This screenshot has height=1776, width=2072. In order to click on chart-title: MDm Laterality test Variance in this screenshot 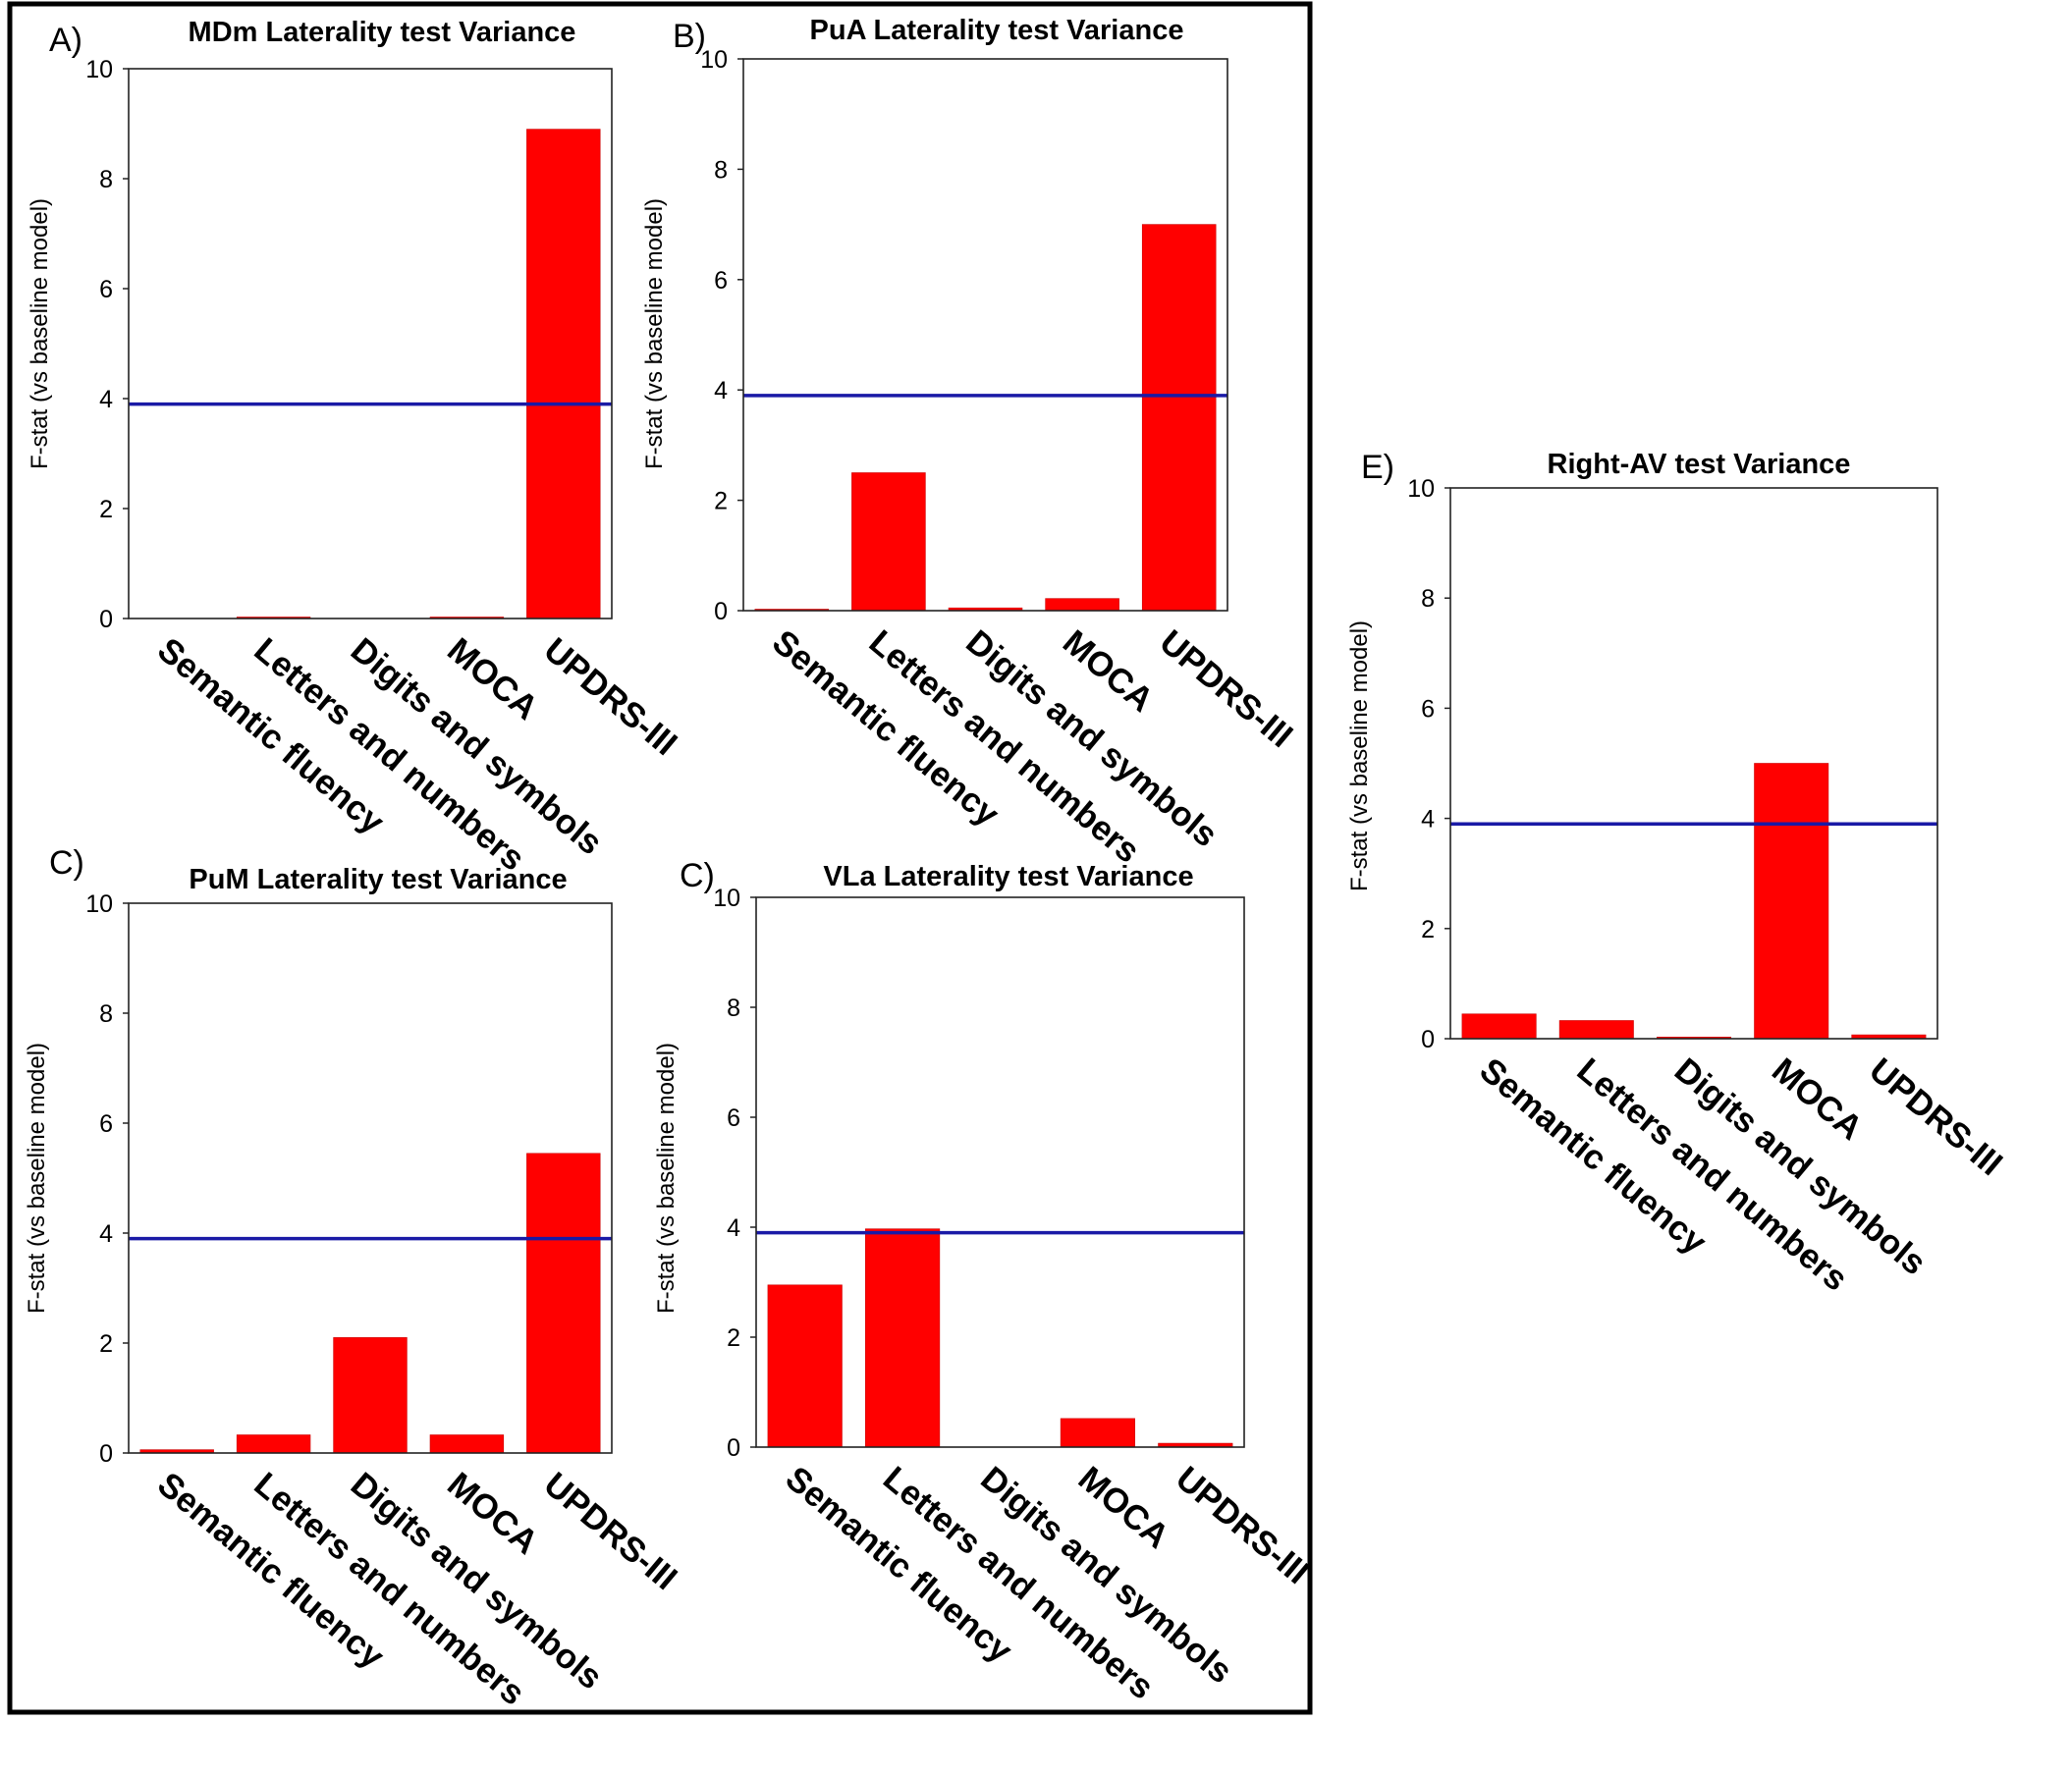, I will do `click(382, 32)`.